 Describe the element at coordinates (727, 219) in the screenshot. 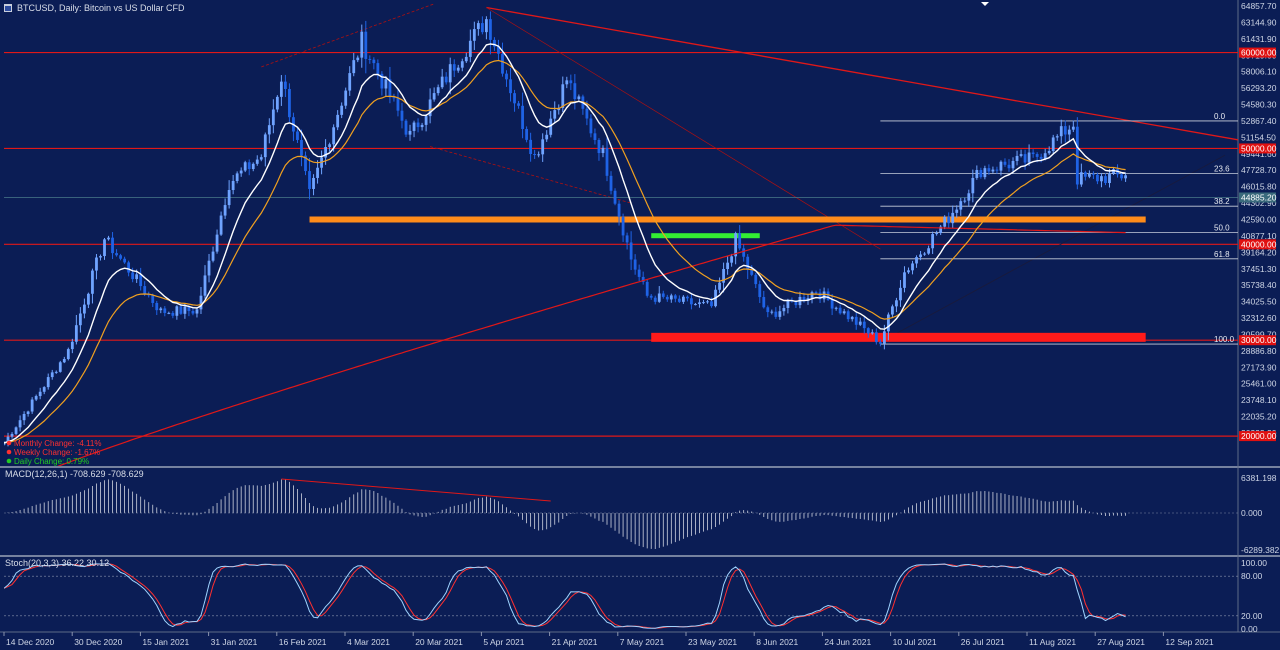

I see `zone-orange` at that location.